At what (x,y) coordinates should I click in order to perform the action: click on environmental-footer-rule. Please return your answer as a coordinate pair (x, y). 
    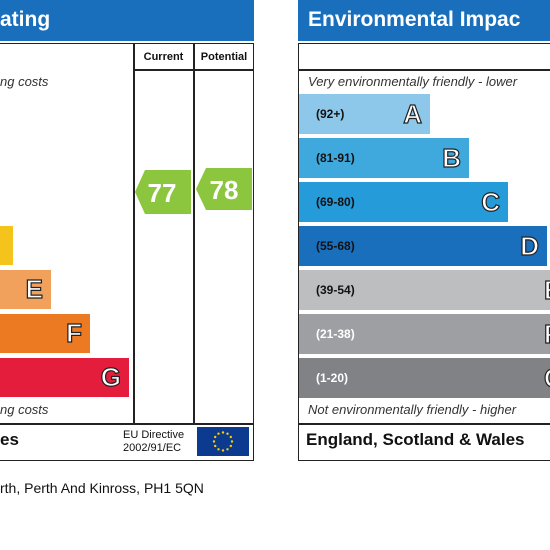
    Looking at the image, I should click on (424, 424).